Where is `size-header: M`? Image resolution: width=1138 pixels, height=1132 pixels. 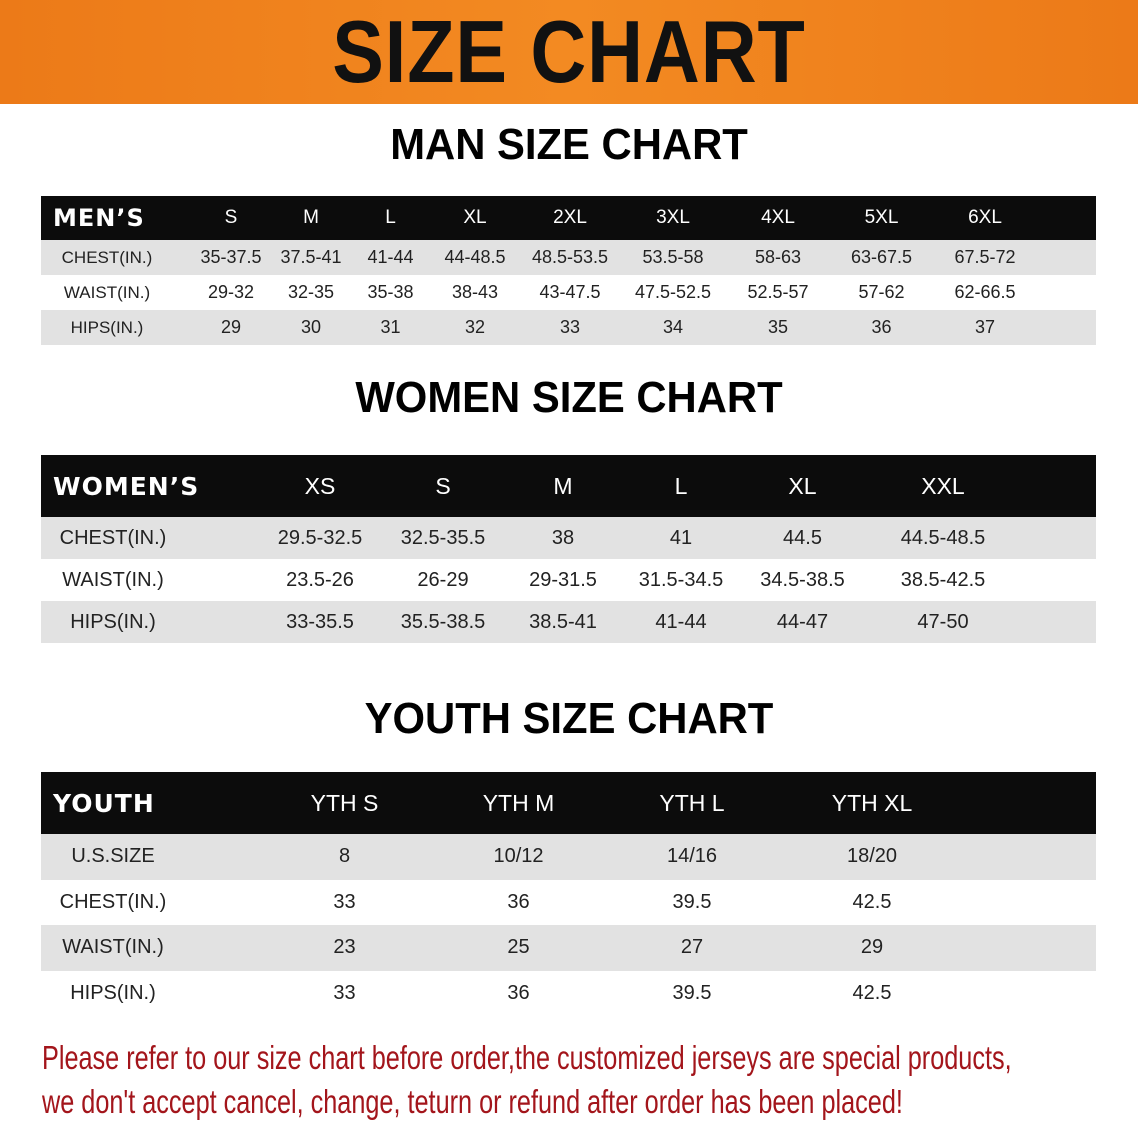
size-header: M is located at coordinates (563, 485).